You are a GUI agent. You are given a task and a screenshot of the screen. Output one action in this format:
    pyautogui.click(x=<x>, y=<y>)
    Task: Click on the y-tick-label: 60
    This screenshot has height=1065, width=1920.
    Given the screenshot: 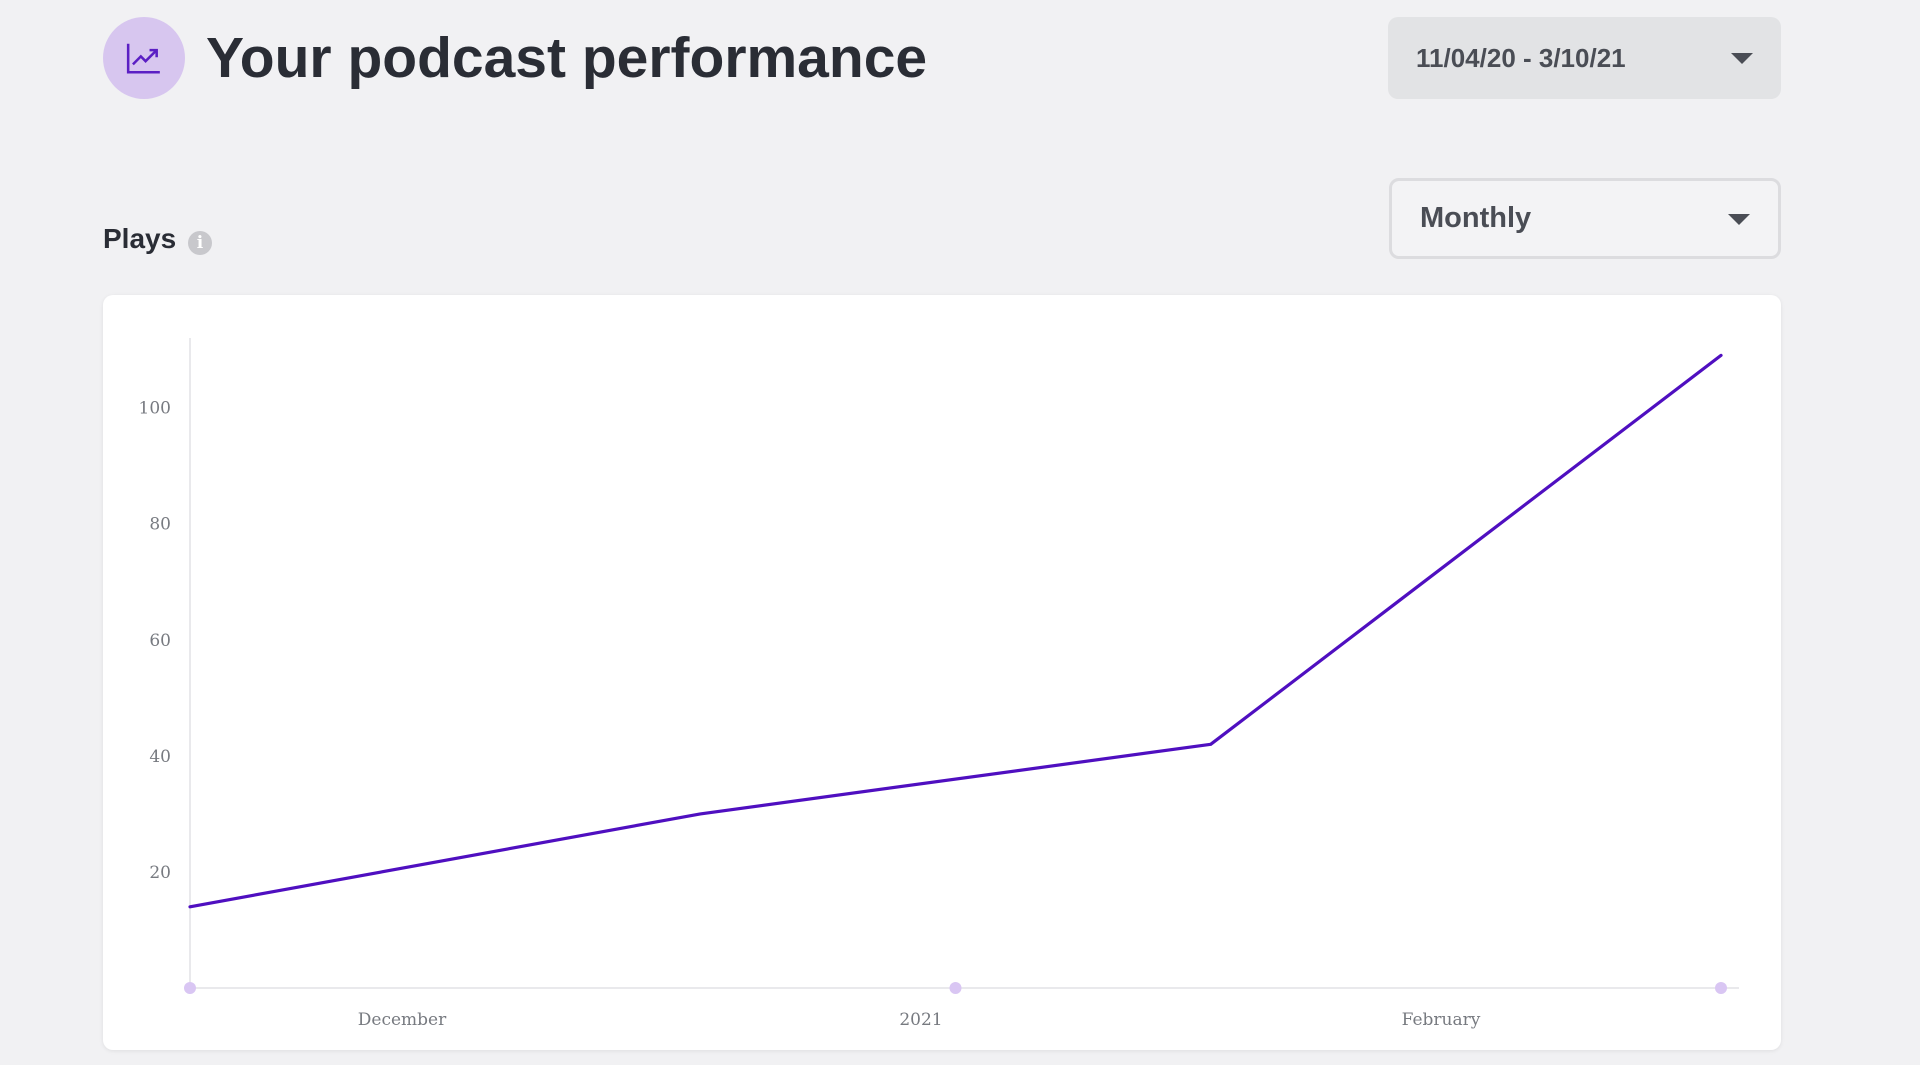 What is the action you would take?
    pyautogui.click(x=160, y=641)
    